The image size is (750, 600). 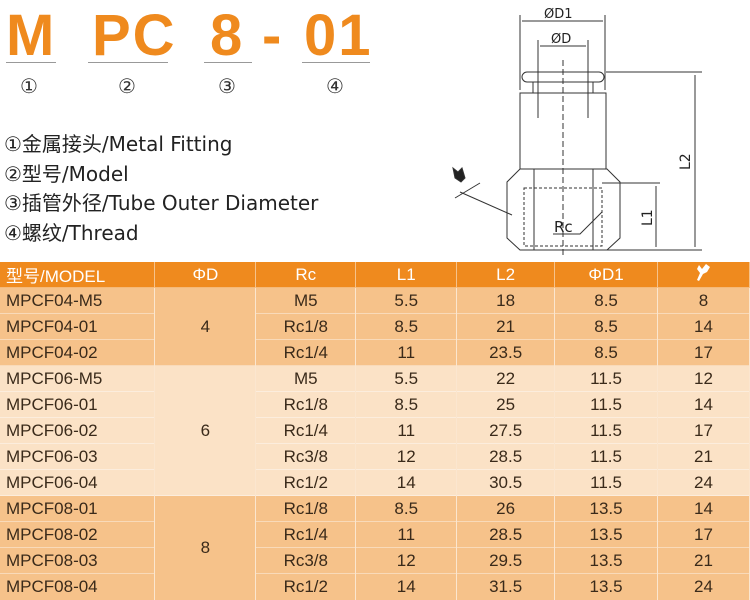 I want to click on table-row: MPCF06-04 Rc1/2 14 30.5 11.5 24, so click(x=375, y=482).